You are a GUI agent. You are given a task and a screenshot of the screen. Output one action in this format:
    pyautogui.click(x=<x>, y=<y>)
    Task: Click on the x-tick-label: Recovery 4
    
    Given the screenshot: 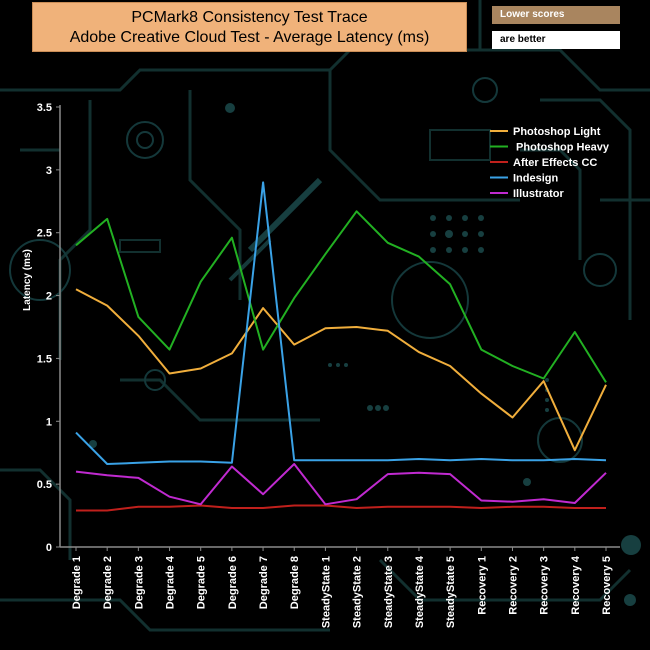 What is the action you would take?
    pyautogui.click(x=576, y=585)
    